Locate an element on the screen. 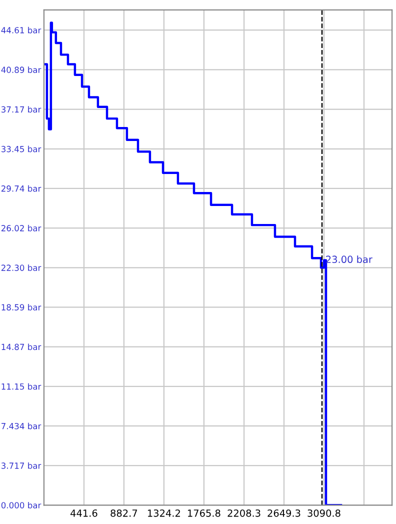  y-tick-label: 40.89 bar is located at coordinates (21, 69).